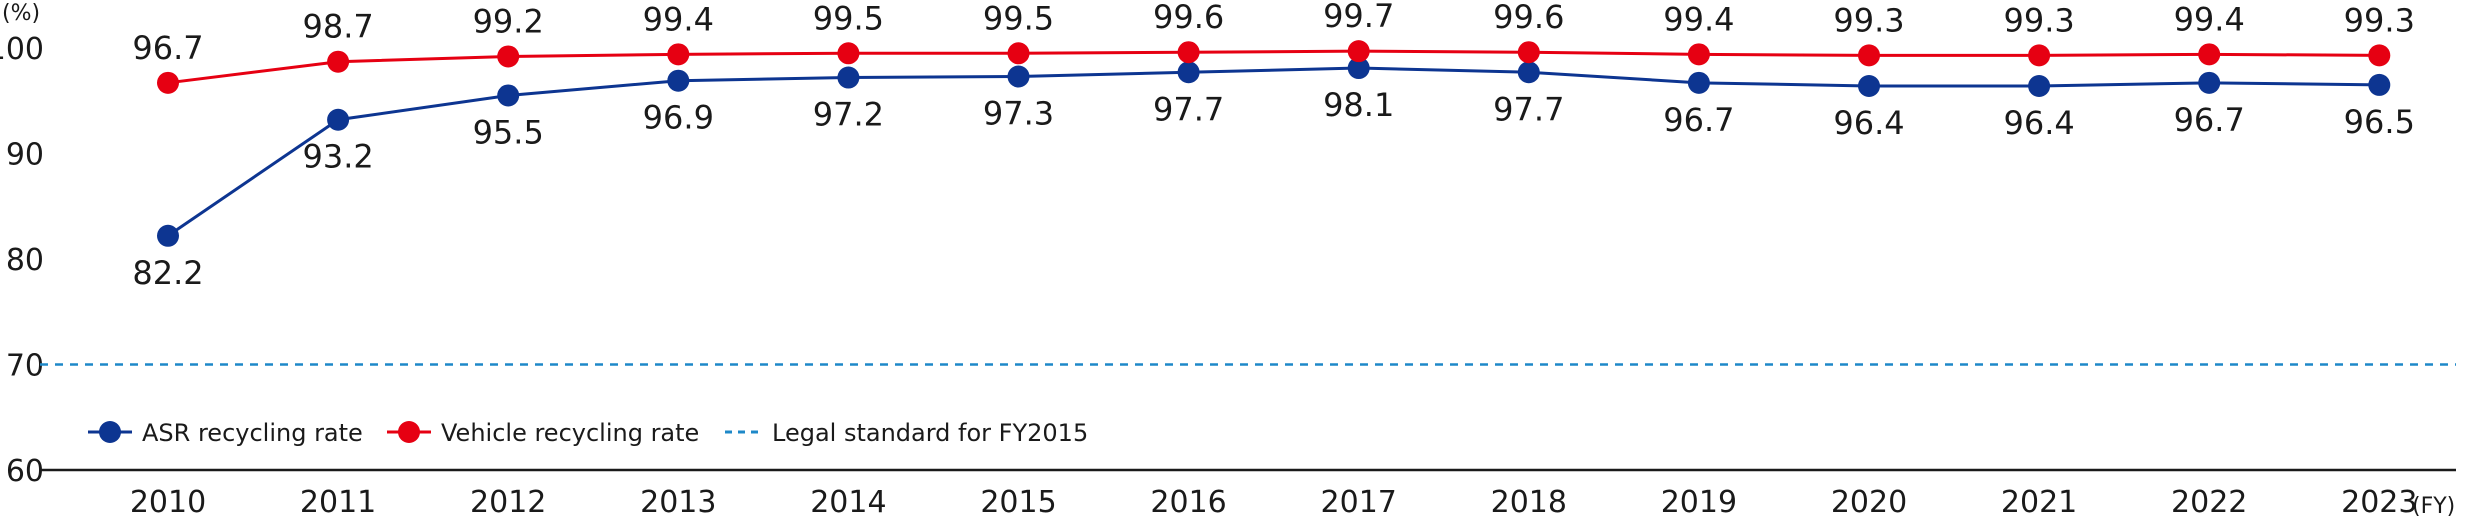 Image resolution: width=2466 pixels, height=520 pixels. What do you see at coordinates (1273, 67) in the screenshot?
I see `series-line` at bounding box center [1273, 67].